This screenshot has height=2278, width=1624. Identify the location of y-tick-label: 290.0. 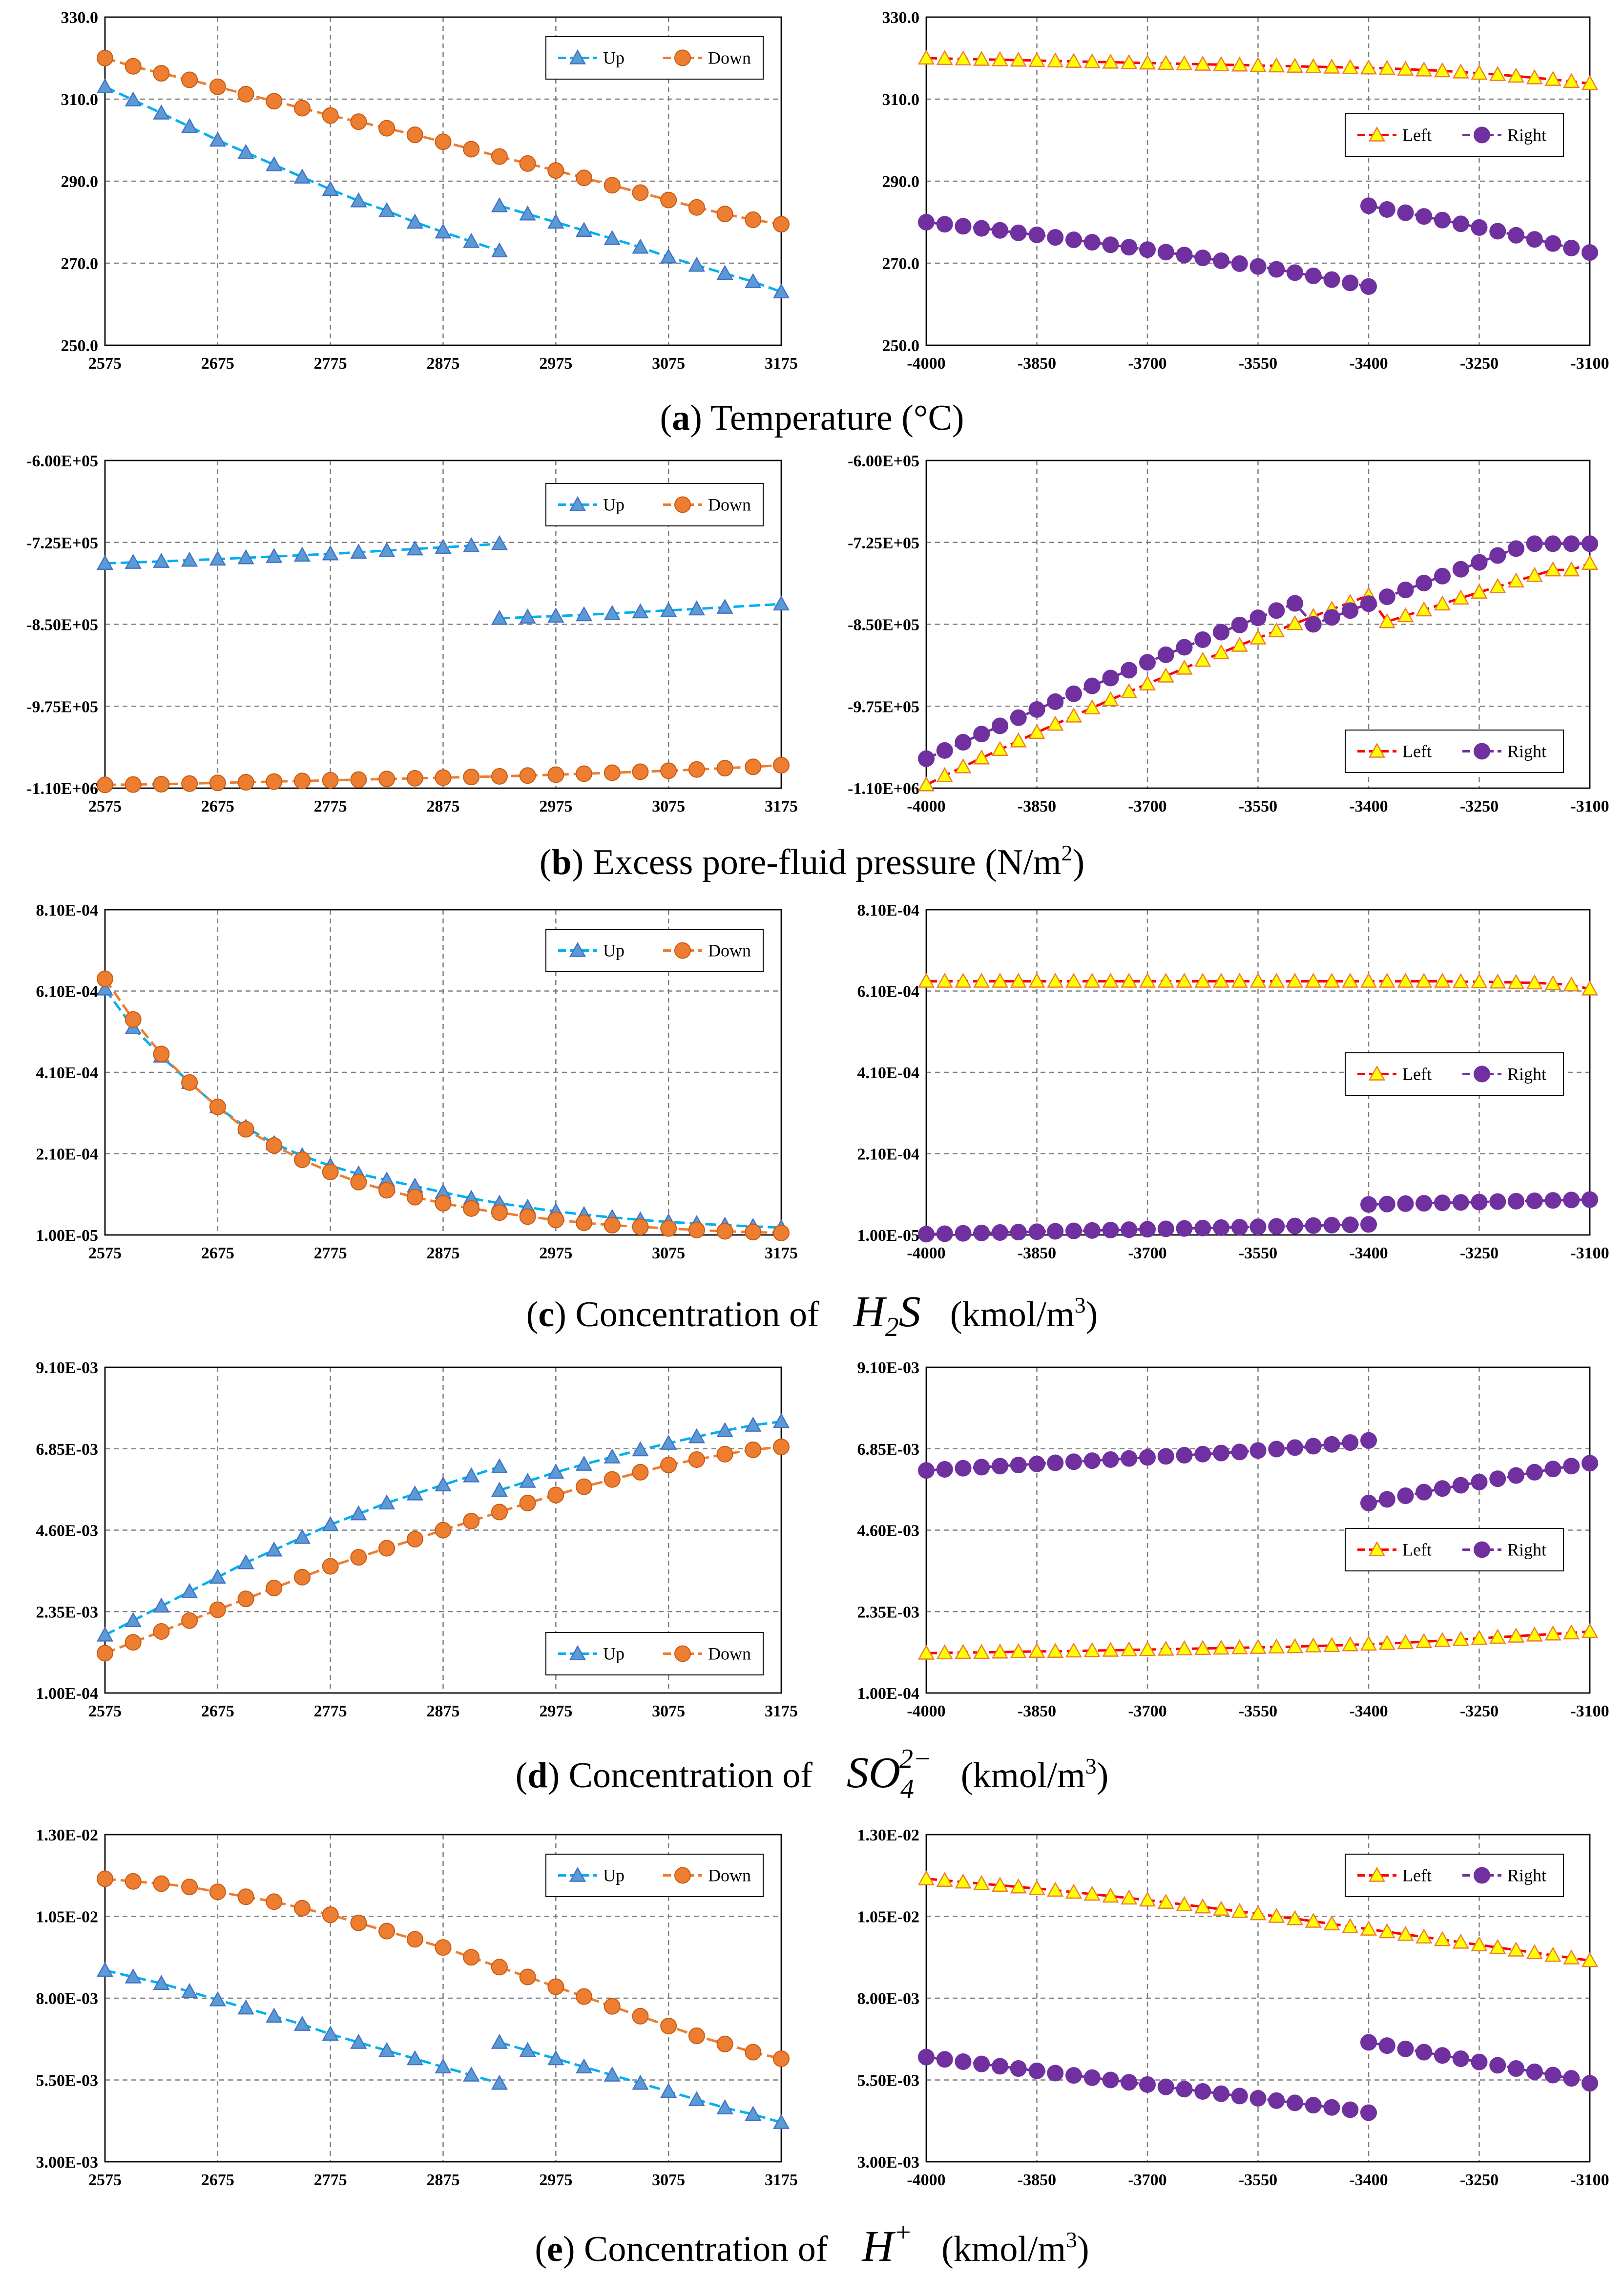
(901, 182).